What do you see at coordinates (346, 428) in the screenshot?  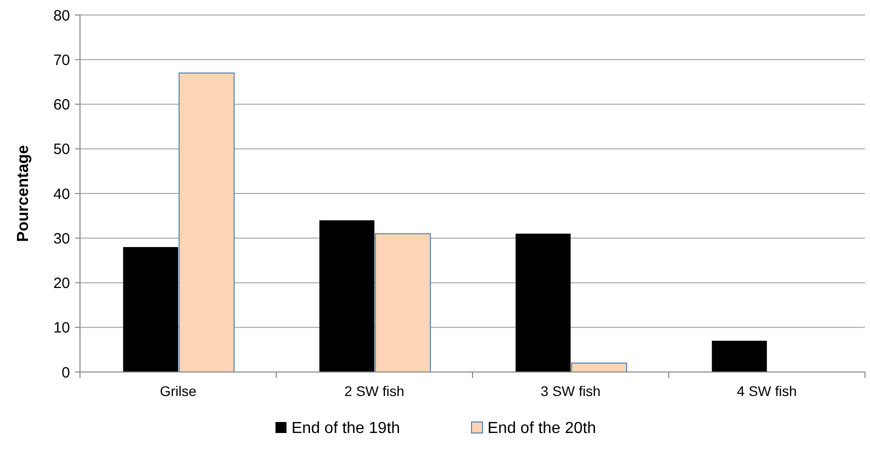 I see `legend-label: End of the 19th` at bounding box center [346, 428].